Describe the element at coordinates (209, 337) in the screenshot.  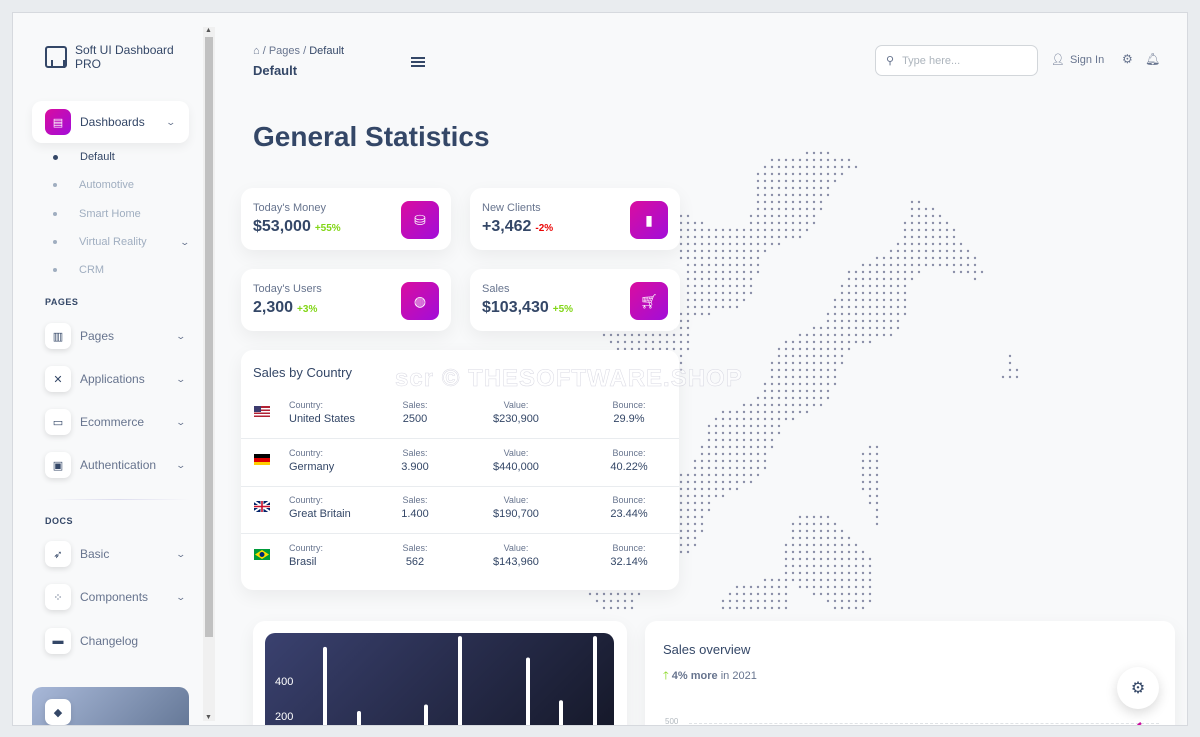
I see `scrollbar-thumb` at that location.